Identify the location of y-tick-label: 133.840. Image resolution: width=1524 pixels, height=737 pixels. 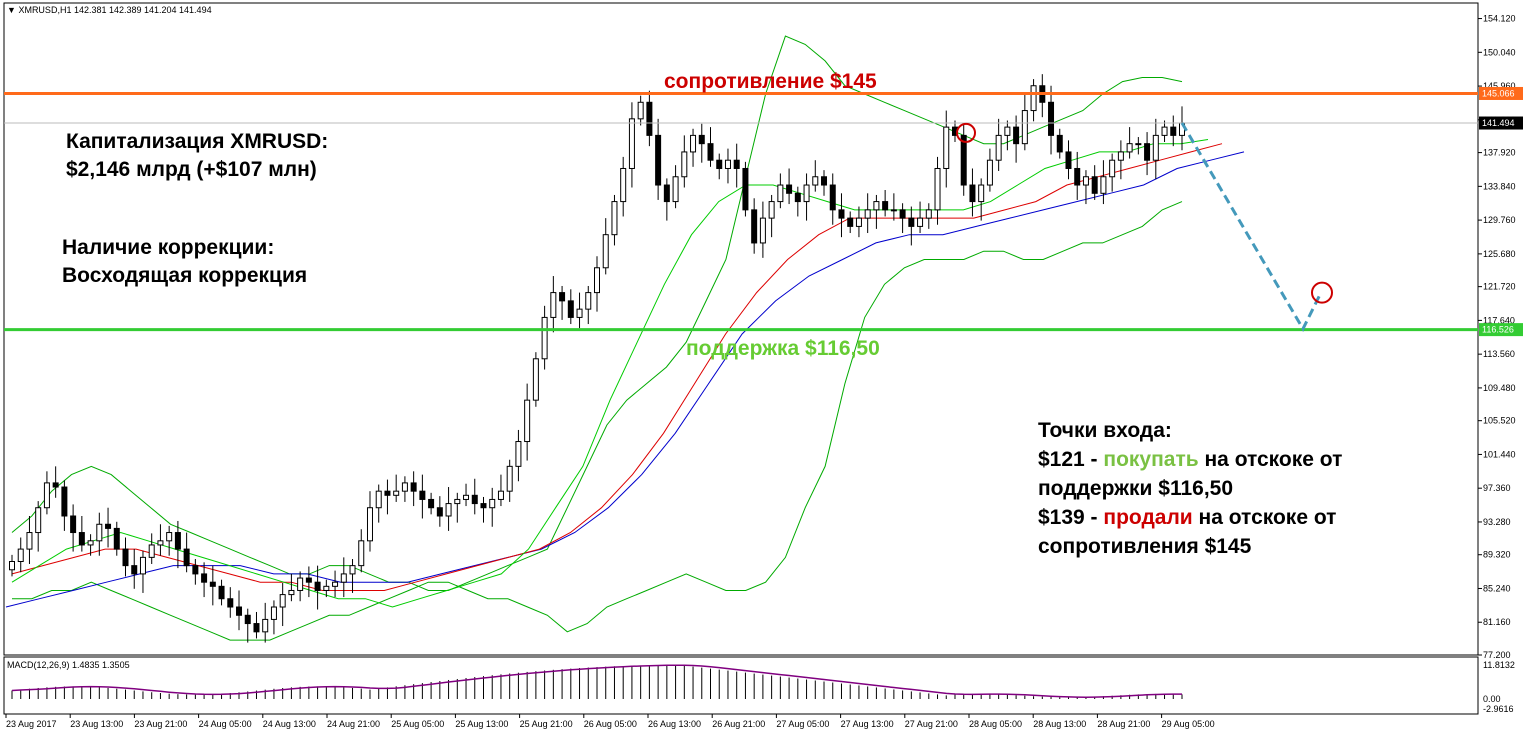
(1499, 186).